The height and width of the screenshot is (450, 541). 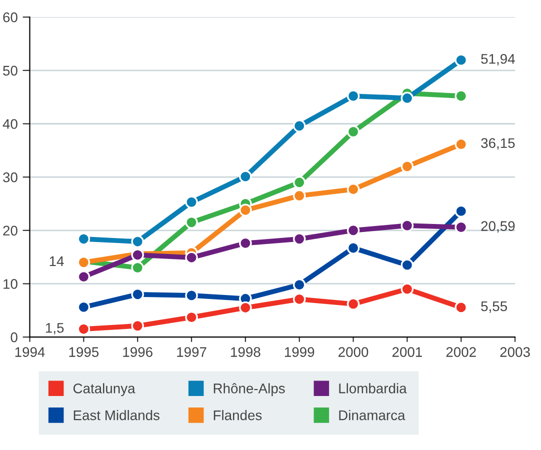 I want to click on legend-label: Dinamarca, so click(x=372, y=415).